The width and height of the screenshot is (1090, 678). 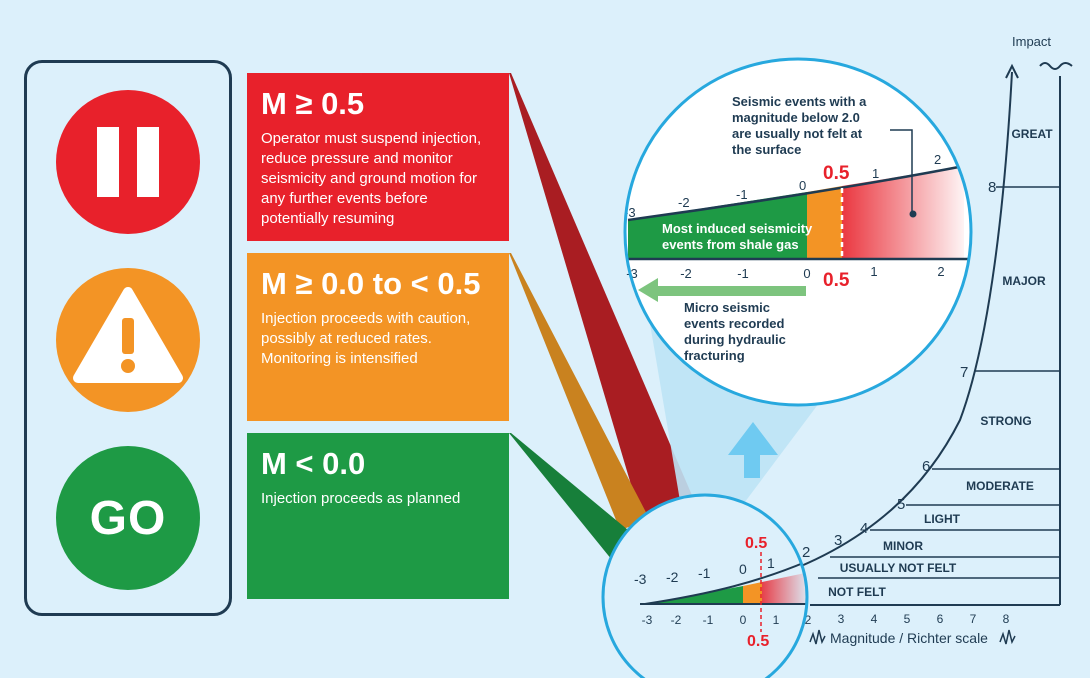 What do you see at coordinates (909, 638) in the screenshot?
I see `x-axis-label: Magnitude / Richter scale` at bounding box center [909, 638].